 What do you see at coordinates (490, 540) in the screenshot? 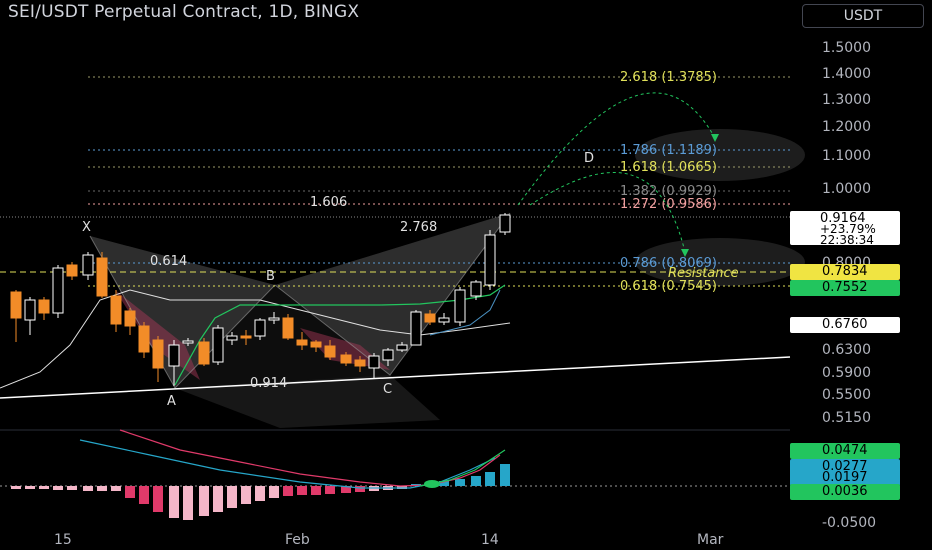
I see `time-label: 14` at bounding box center [490, 540].